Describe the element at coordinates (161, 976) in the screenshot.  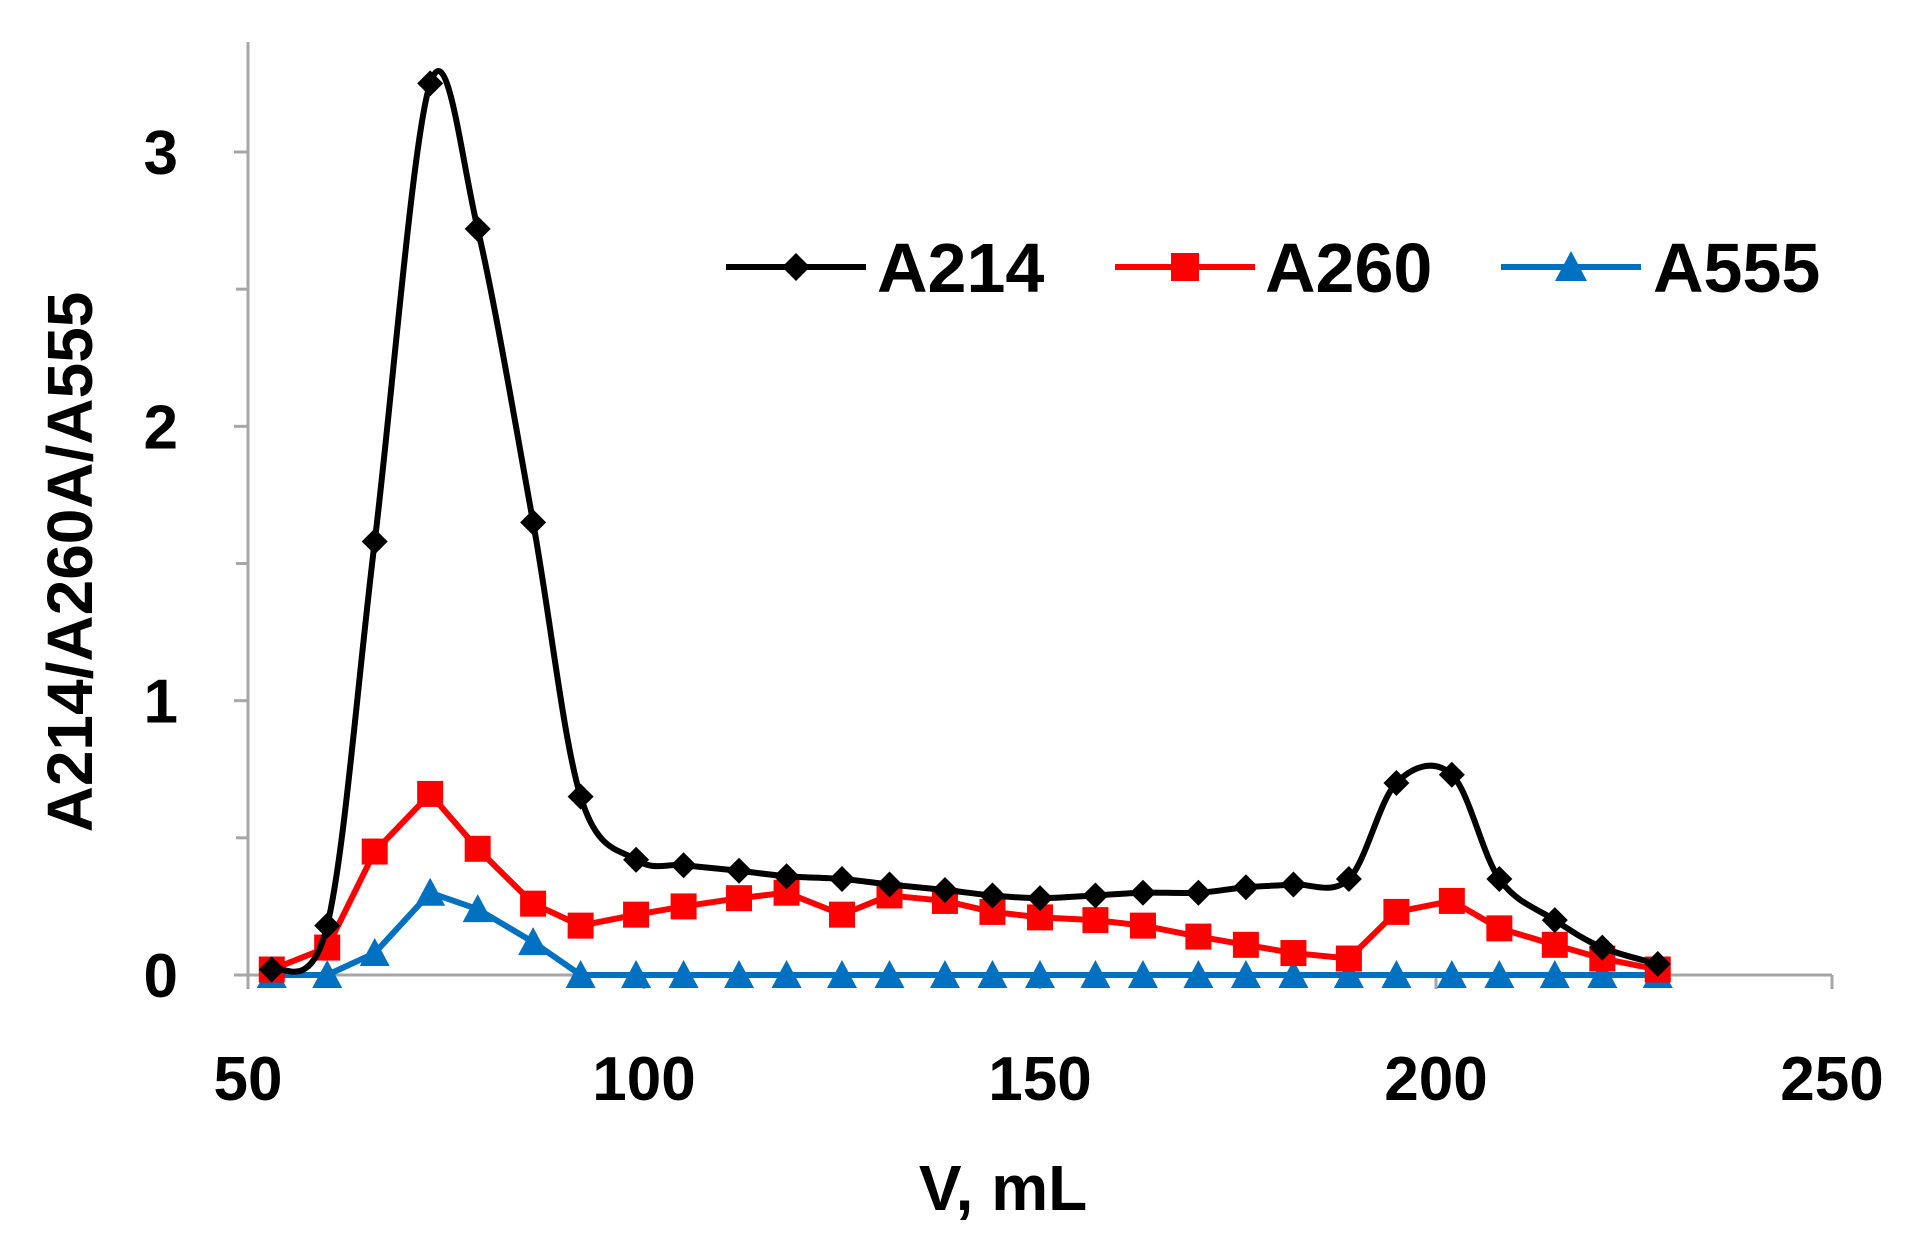
I see `y-tick-label: 0` at that location.